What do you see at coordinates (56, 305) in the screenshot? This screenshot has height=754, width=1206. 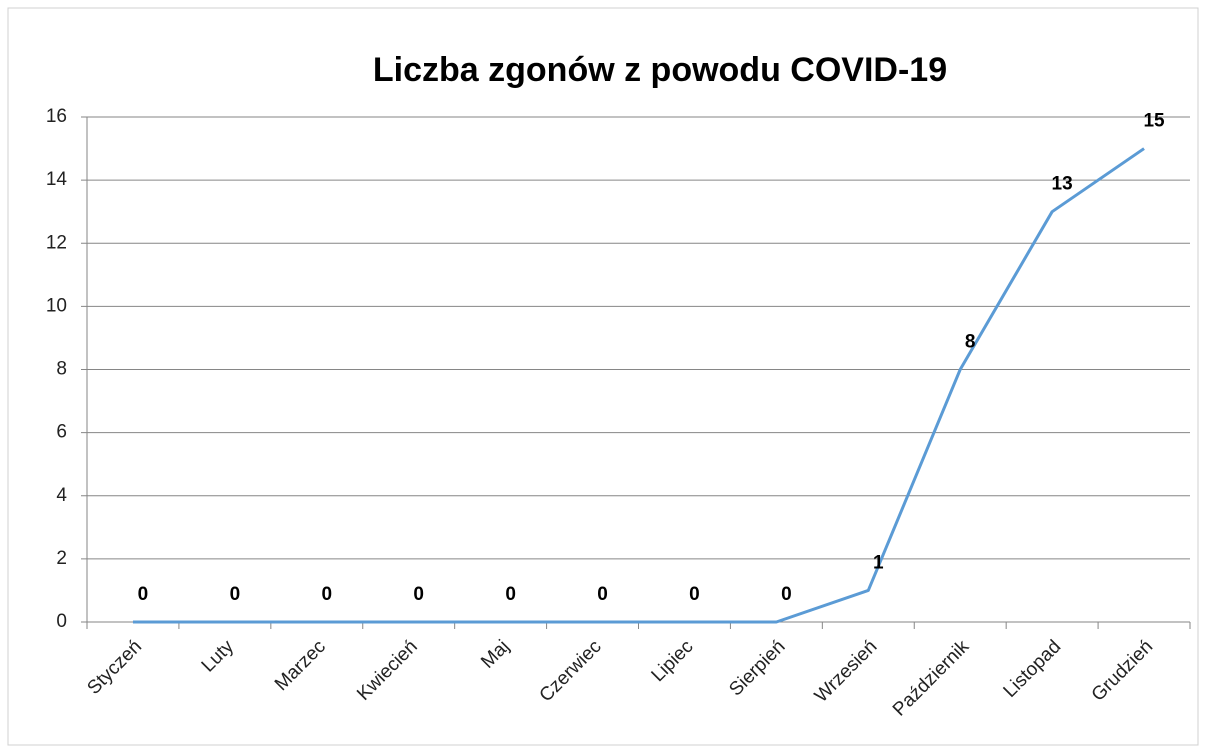 I see `y-tick-label: 10` at bounding box center [56, 305].